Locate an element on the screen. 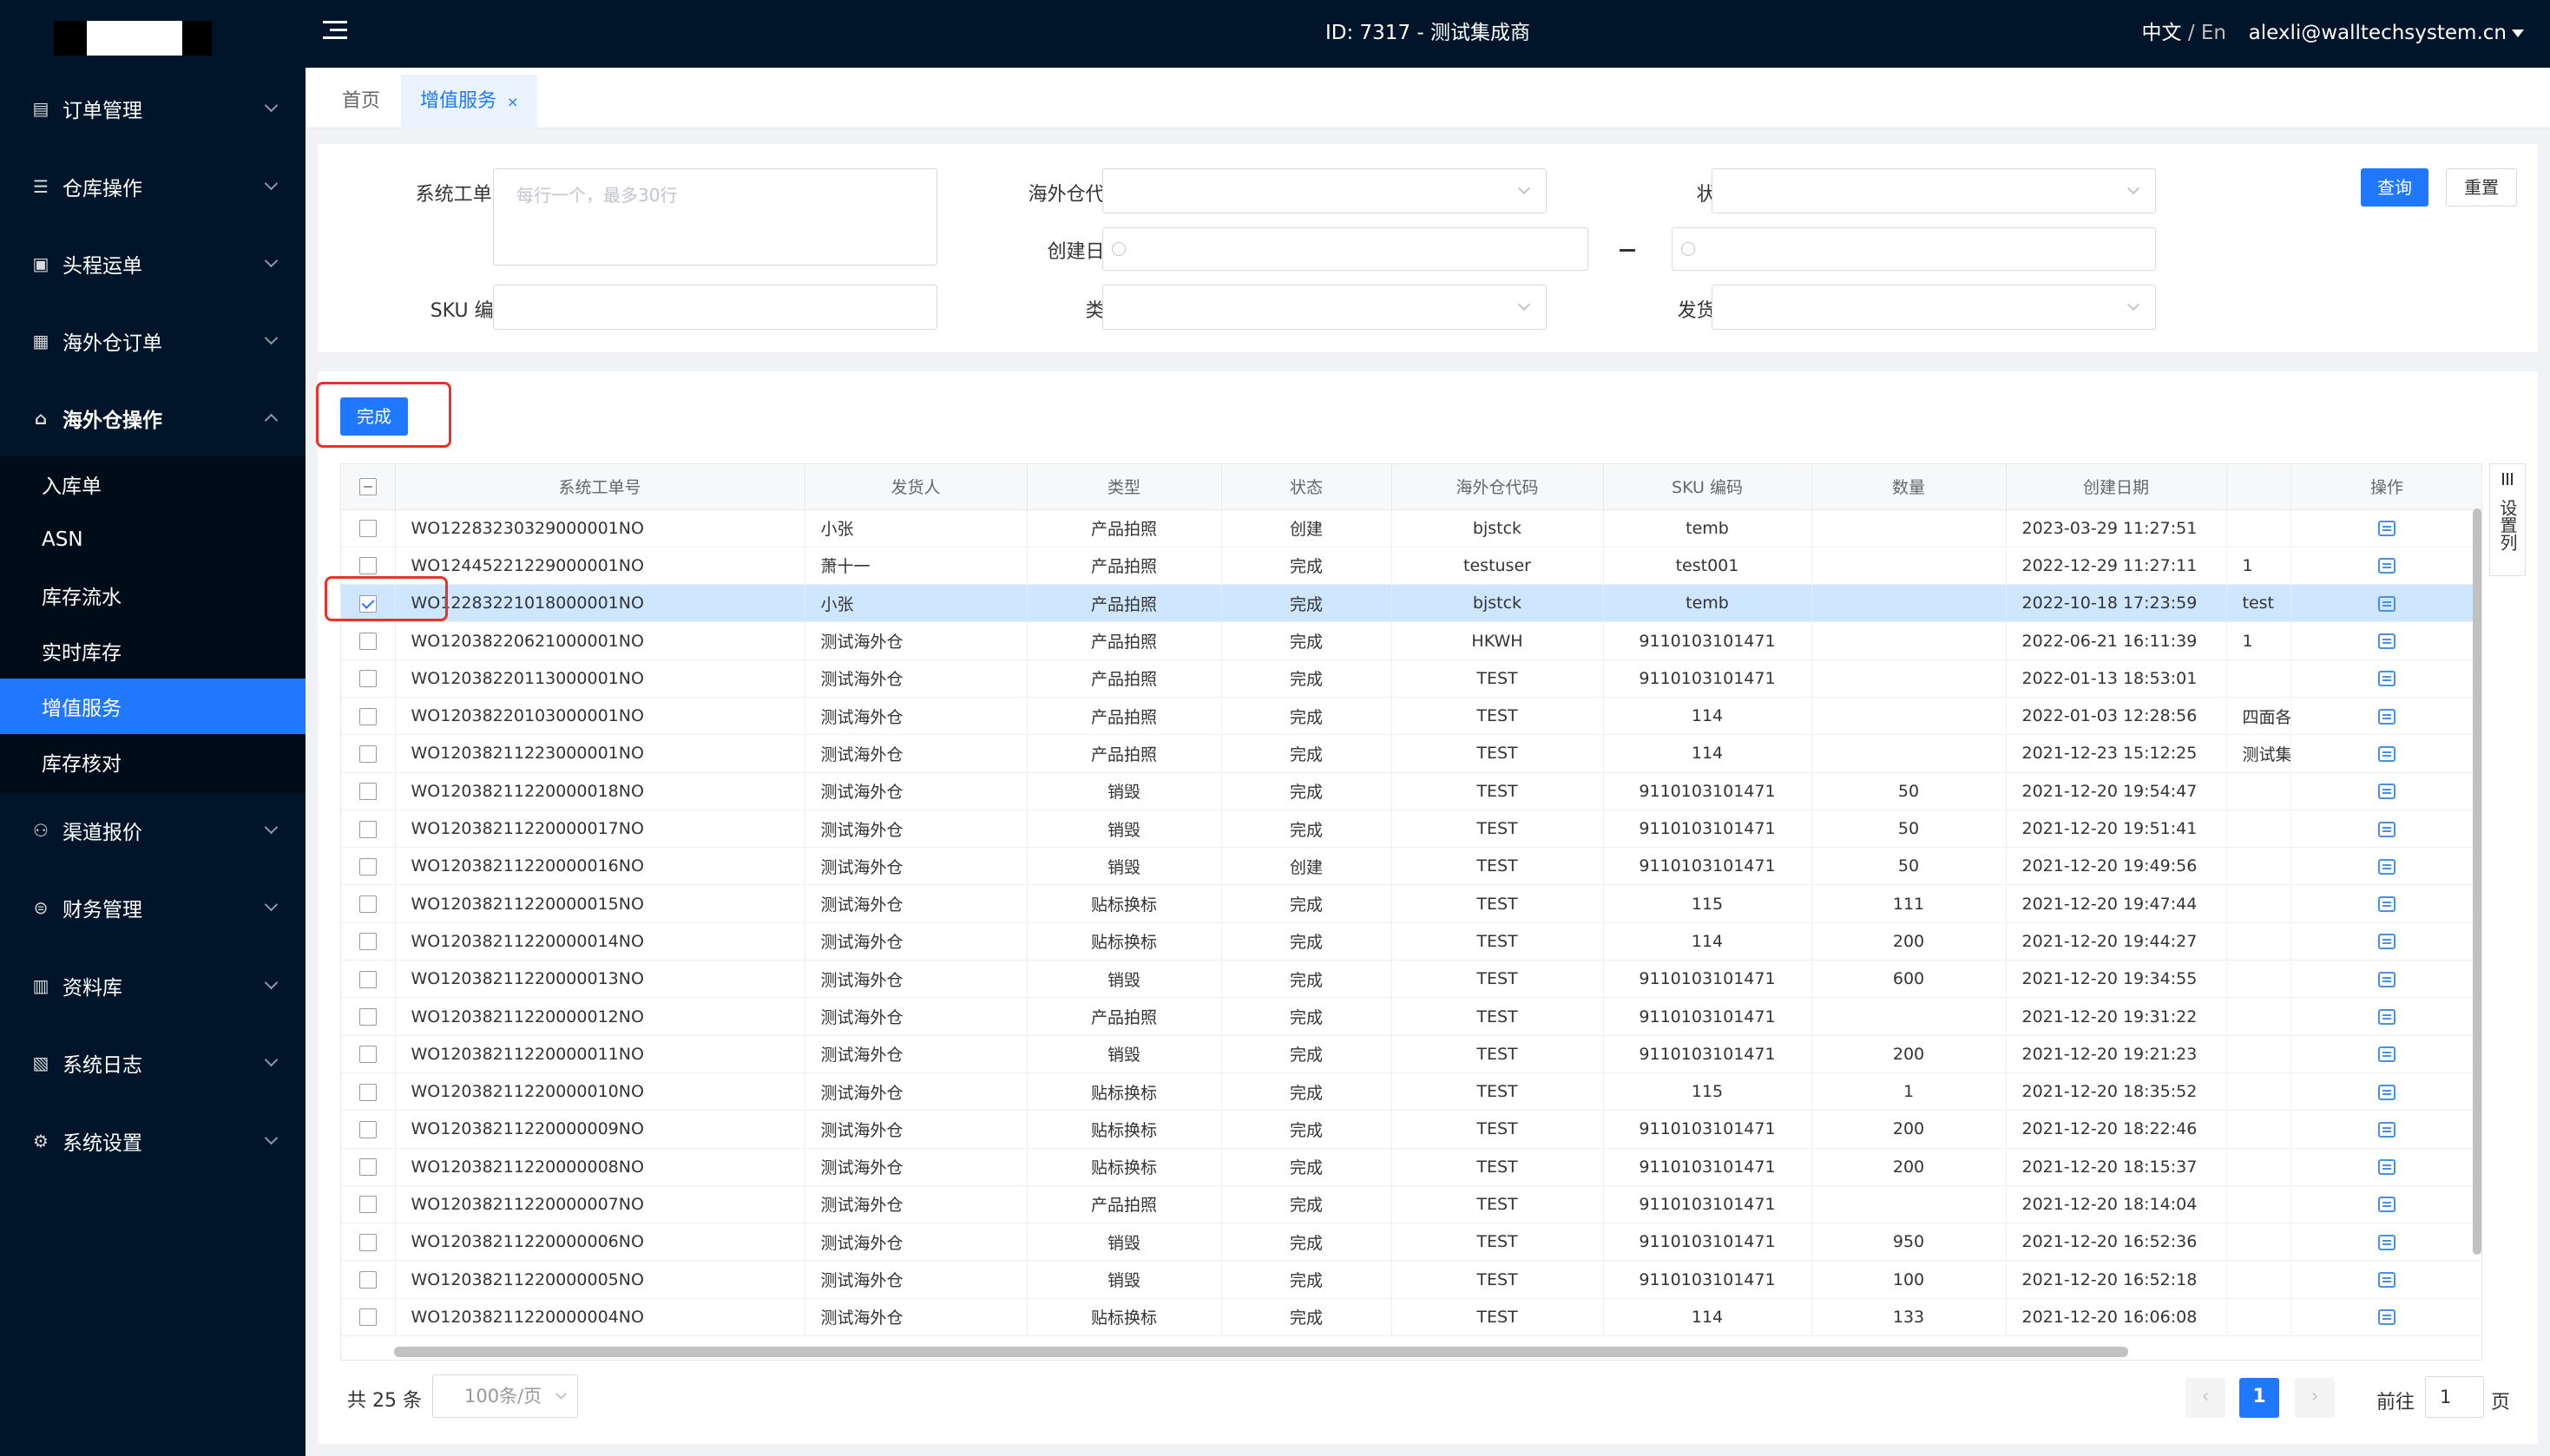 The height and width of the screenshot is (1456, 2550). close-icon: × is located at coordinates (513, 102).